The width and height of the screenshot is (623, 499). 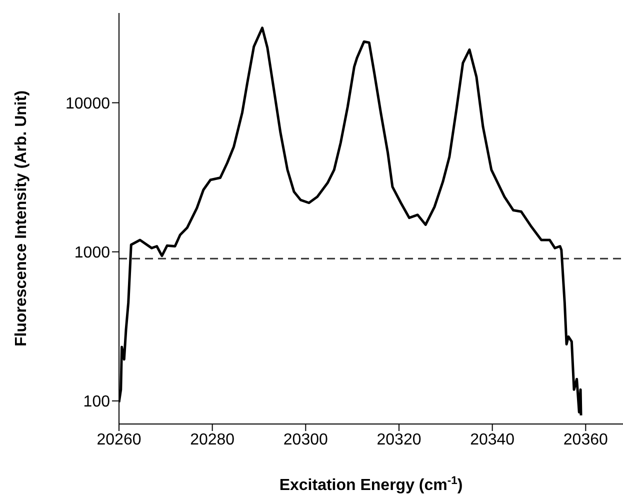 I want to click on x-tick-label: 20280, so click(x=212, y=439).